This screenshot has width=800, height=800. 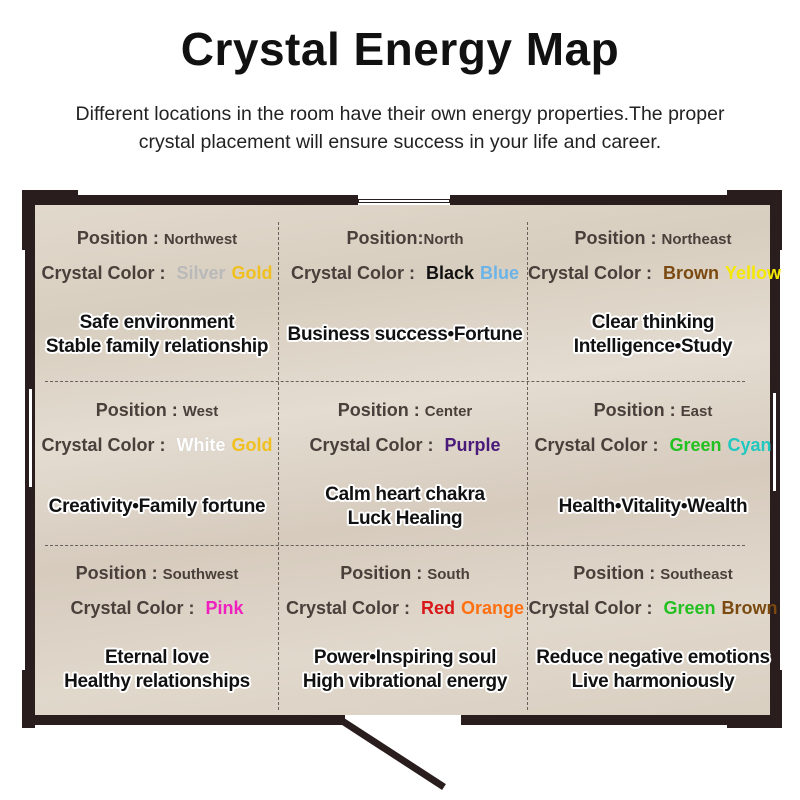 What do you see at coordinates (616, 200) in the screenshot?
I see `wall-top-right` at bounding box center [616, 200].